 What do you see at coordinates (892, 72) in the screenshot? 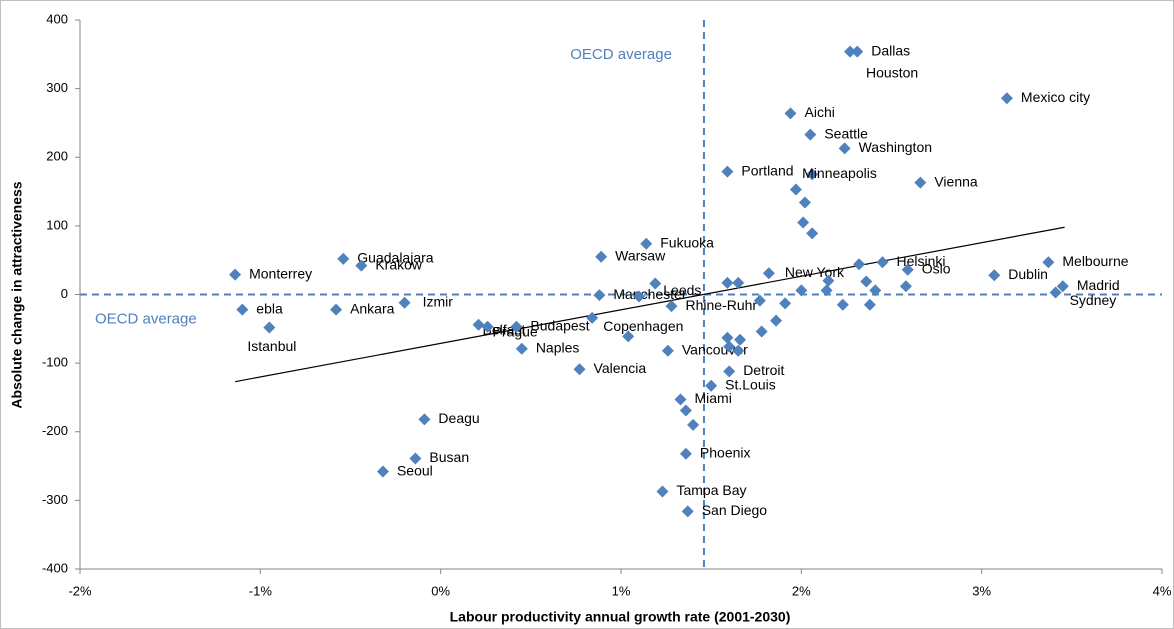
I see `point-label: Houston` at bounding box center [892, 72].